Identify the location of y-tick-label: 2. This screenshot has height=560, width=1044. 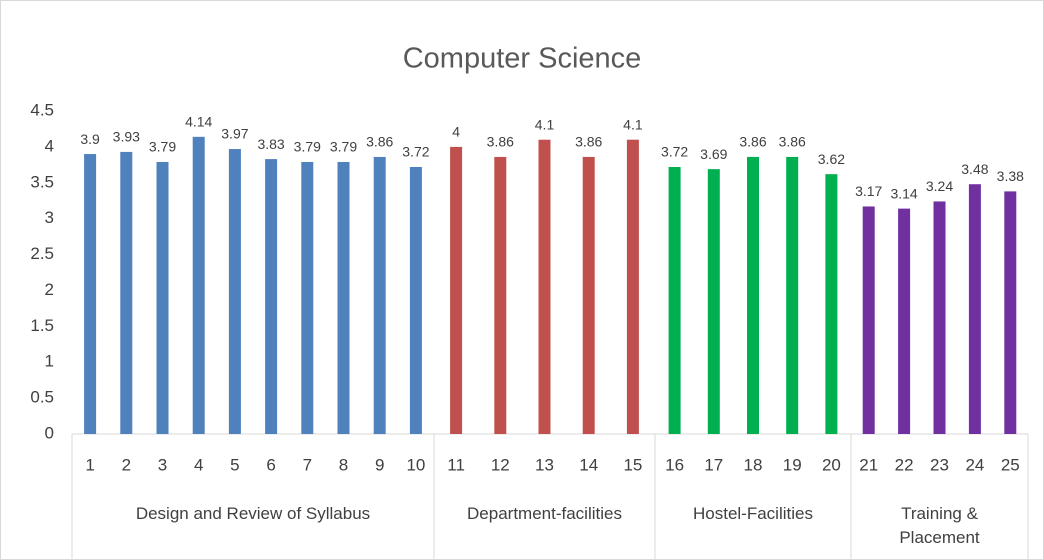
(49, 289).